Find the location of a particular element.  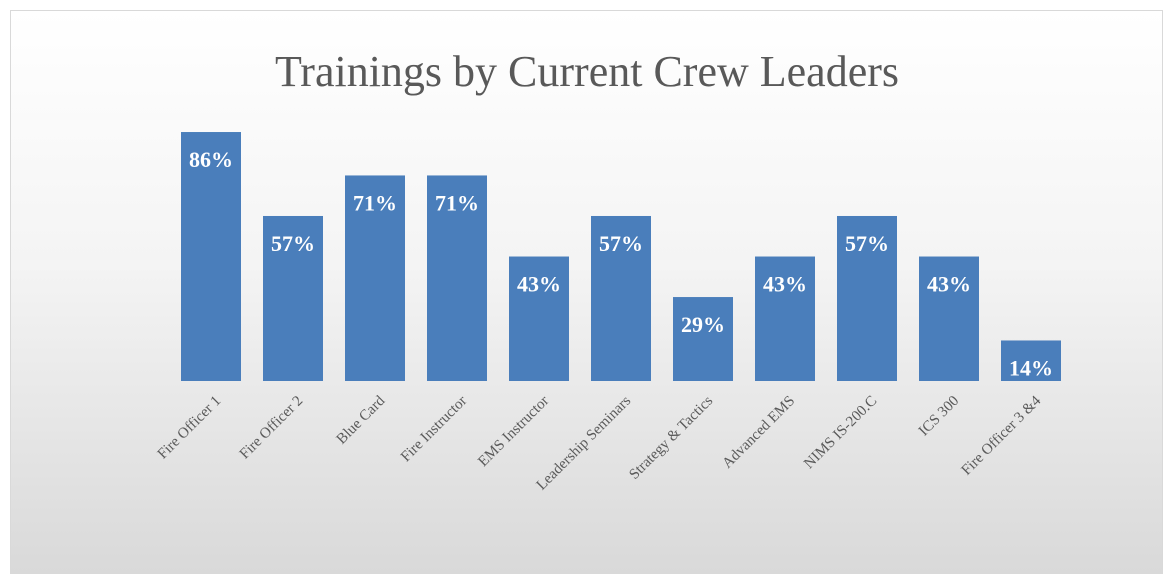

chart-title: Trainings by Current Crew Leaders is located at coordinates (587, 71).